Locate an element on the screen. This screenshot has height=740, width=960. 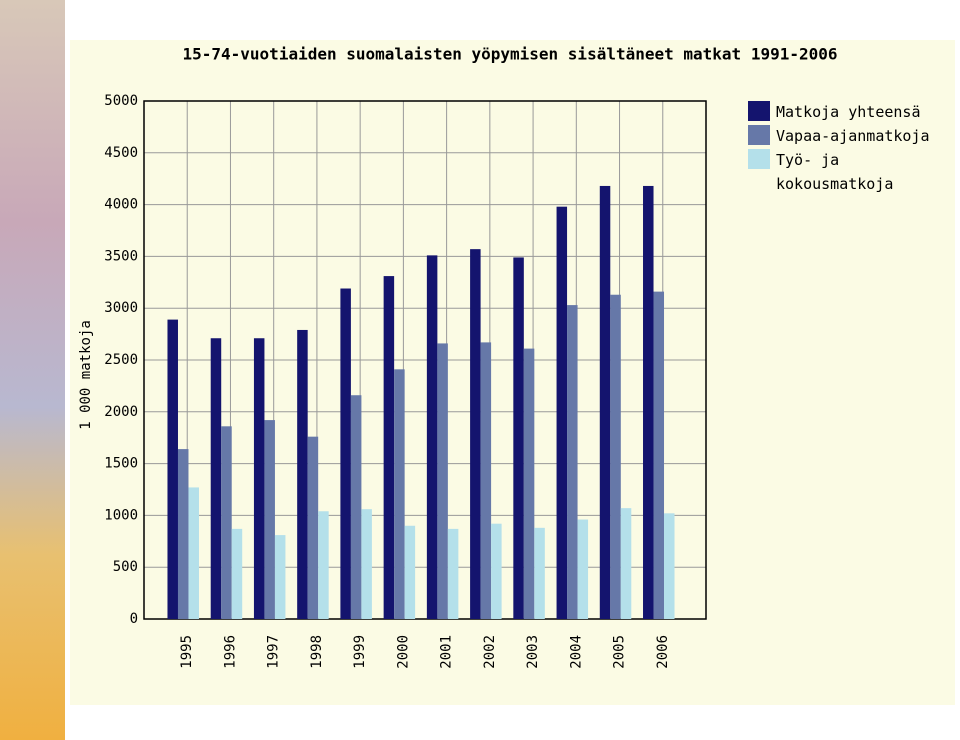
x-tick-label: 2002 is located at coordinates (490, 652).